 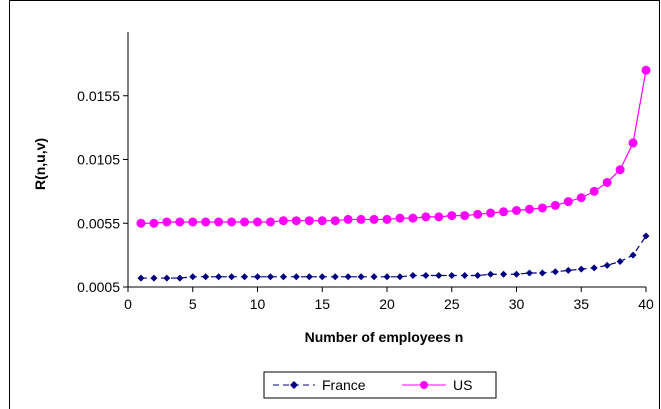 What do you see at coordinates (452, 304) in the screenshot?
I see `x-tick-label: 25` at bounding box center [452, 304].